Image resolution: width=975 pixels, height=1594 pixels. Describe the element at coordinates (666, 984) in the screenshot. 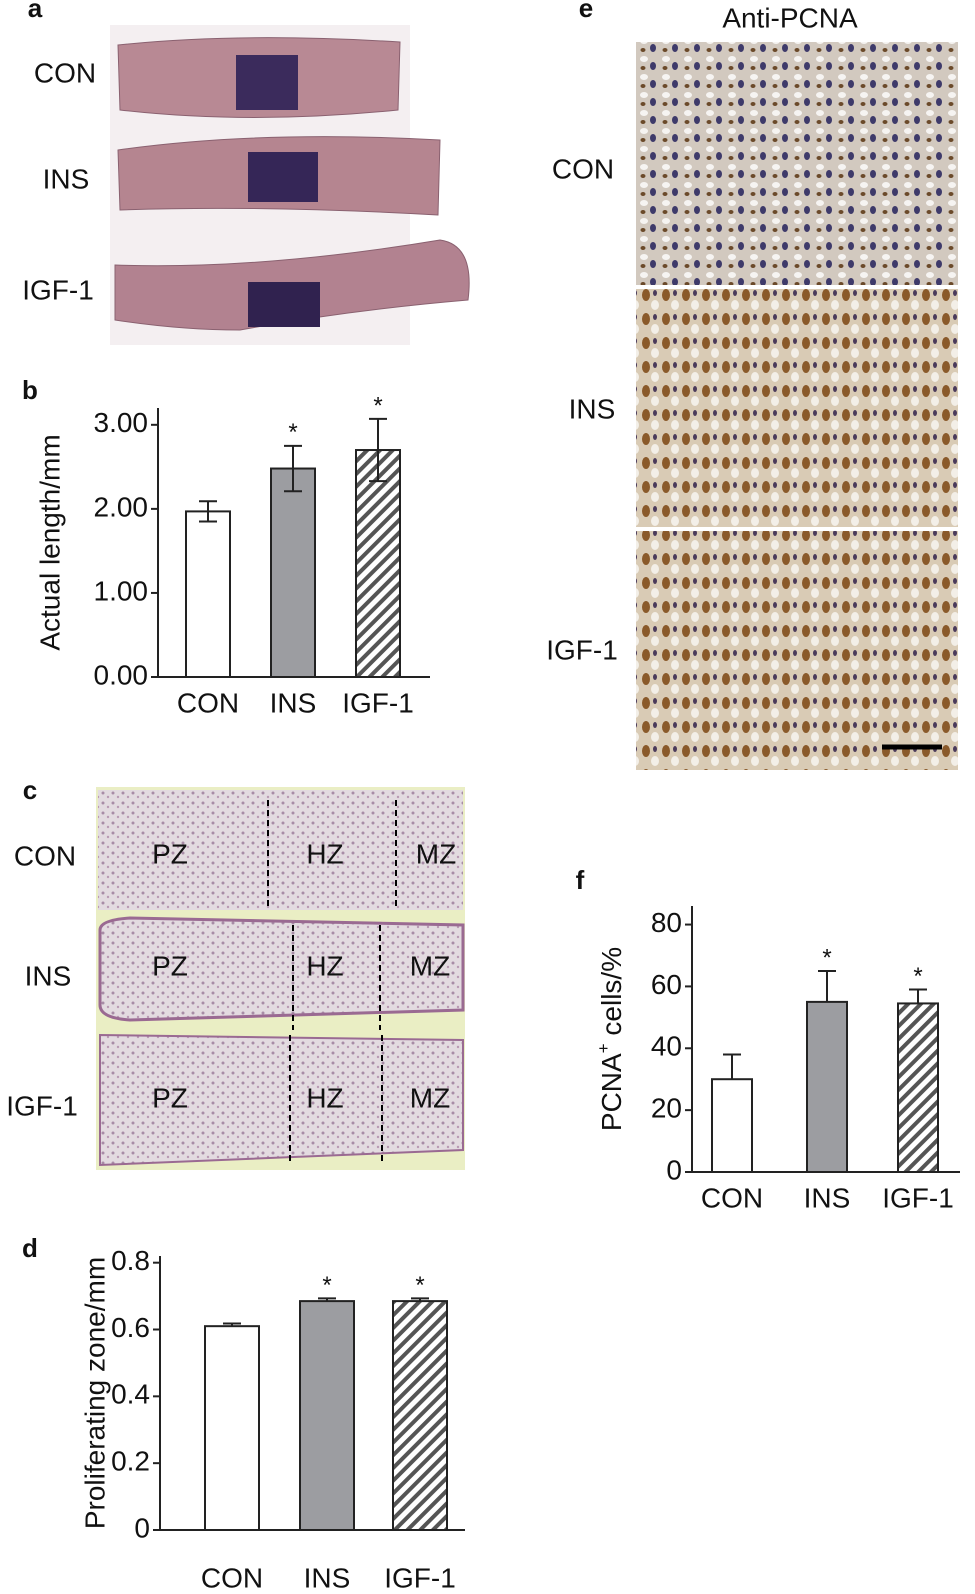

I see `y-tick-label: 60` at that location.